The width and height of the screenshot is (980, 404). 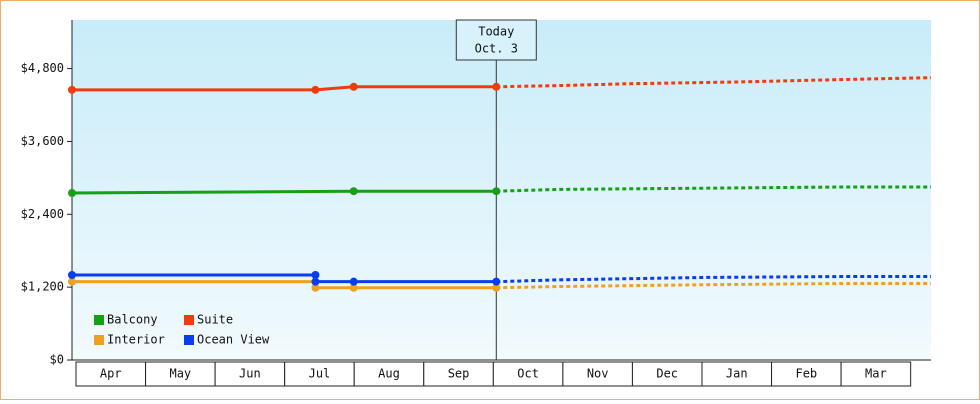 What do you see at coordinates (233, 340) in the screenshot?
I see `legend-label: Ocean View` at bounding box center [233, 340].